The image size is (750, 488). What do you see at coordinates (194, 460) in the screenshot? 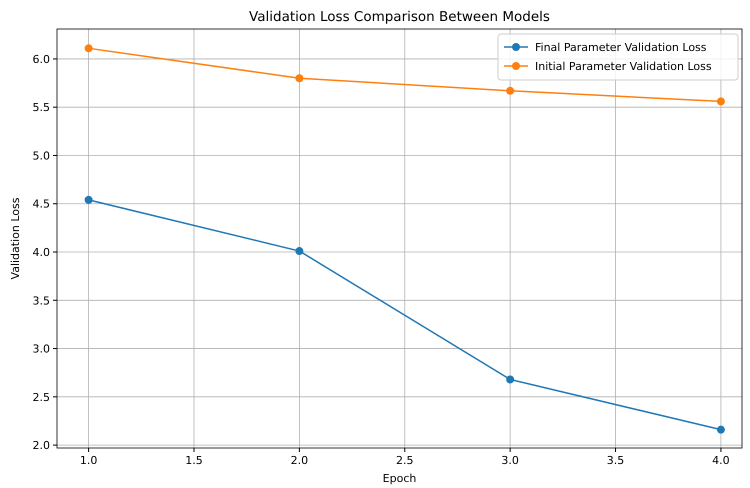
I see `x-tick-label: 1.5` at bounding box center [194, 460].